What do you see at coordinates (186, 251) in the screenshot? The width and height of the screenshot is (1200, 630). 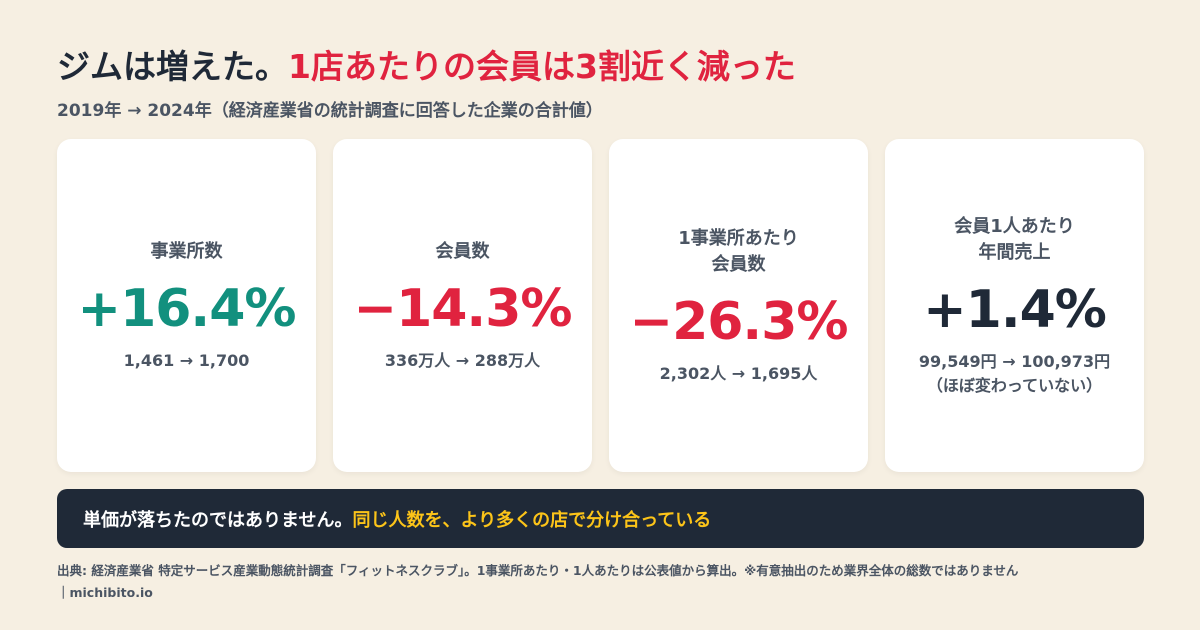 I see `card-label: 事業所数` at bounding box center [186, 251].